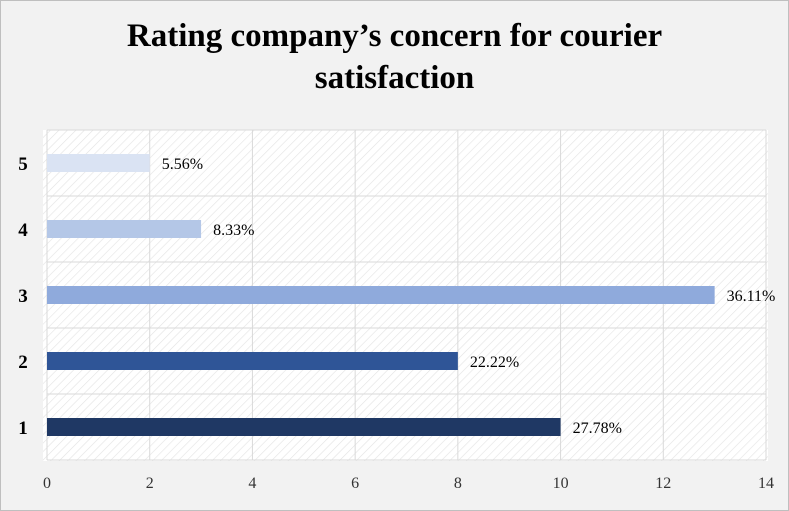 The width and height of the screenshot is (789, 511). What do you see at coordinates (355, 483) in the screenshot?
I see `x-tick-label: 6` at bounding box center [355, 483].